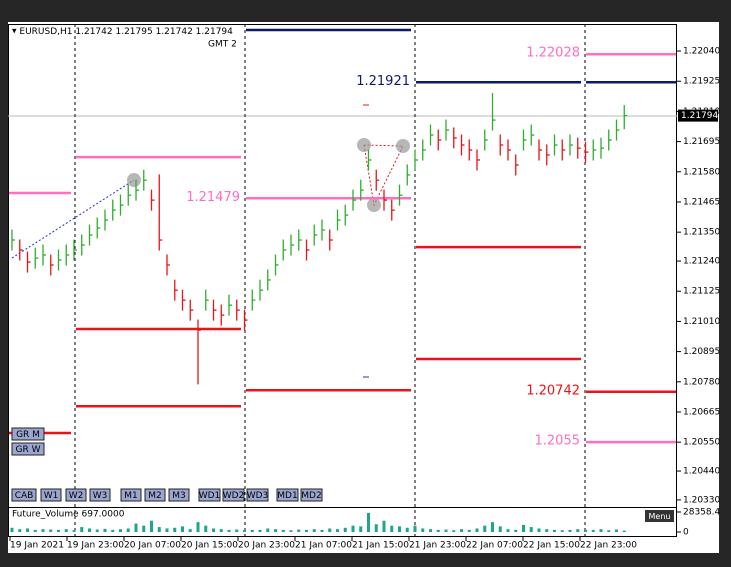 The image size is (731, 567). What do you see at coordinates (686, 533) in the screenshot?
I see `volume-tick-label: 0` at bounding box center [686, 533].